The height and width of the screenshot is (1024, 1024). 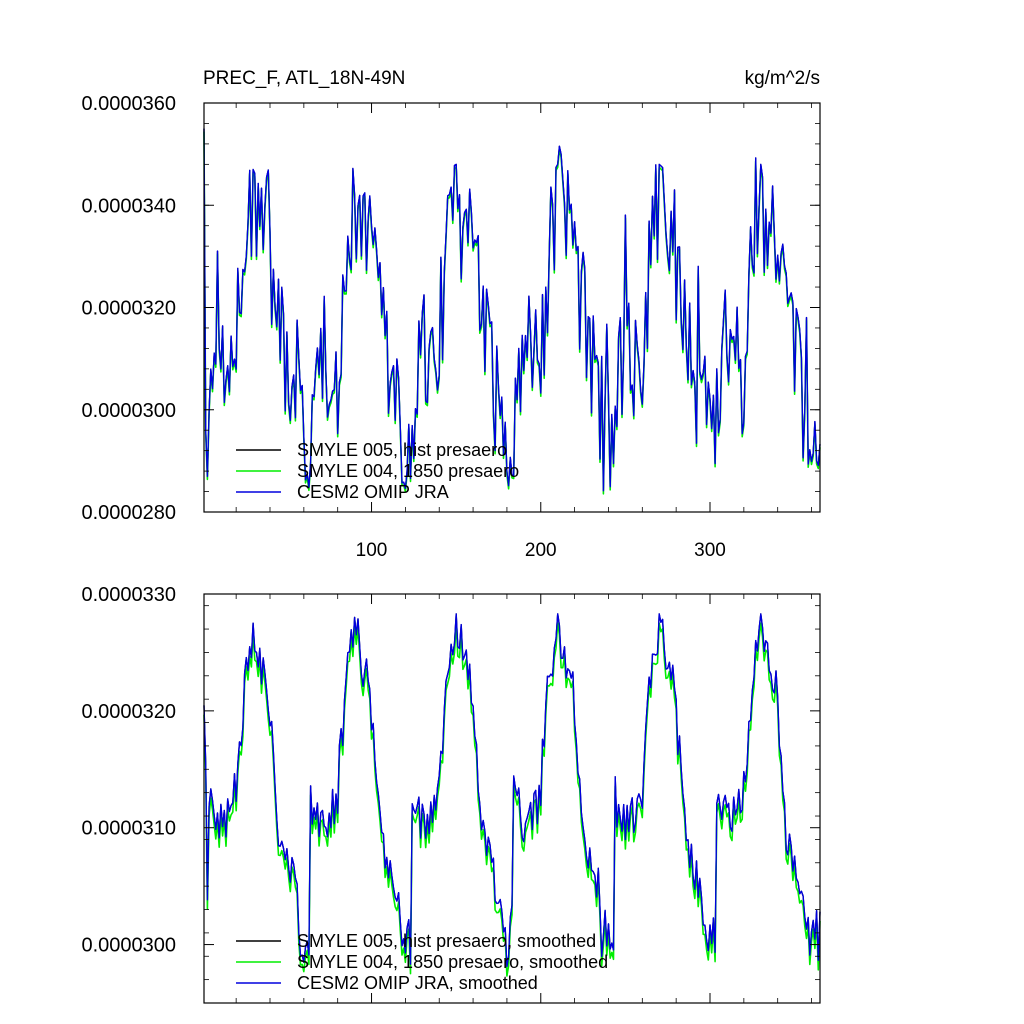 I want to click on chart-title: PREC_F, ATL_18N-49N, so click(x=304, y=78).